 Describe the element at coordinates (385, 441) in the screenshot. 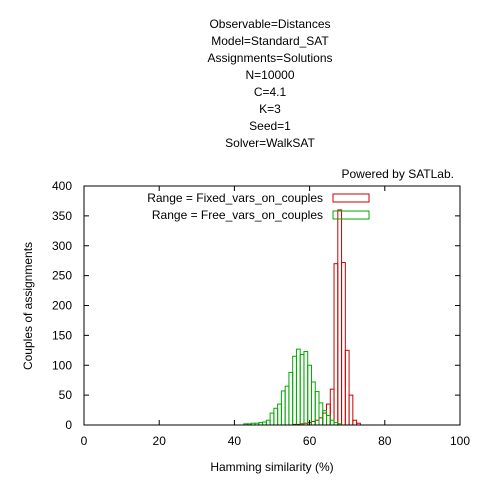

I see `x-tick-label: 80` at that location.